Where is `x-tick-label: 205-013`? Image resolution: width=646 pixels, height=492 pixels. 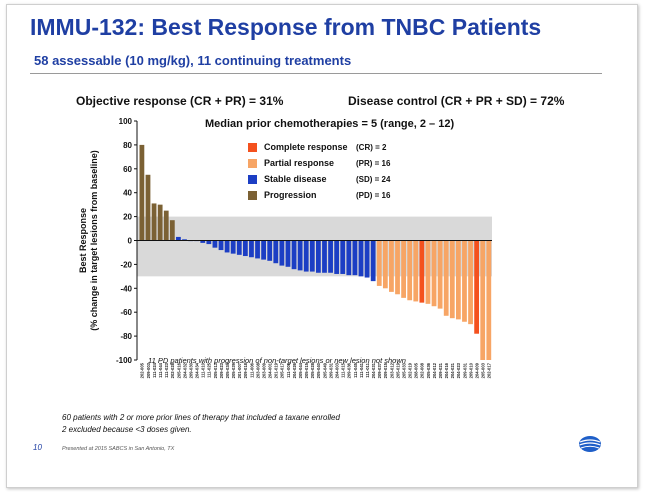
x-tick-label: 205-013 is located at coordinates (215, 370).